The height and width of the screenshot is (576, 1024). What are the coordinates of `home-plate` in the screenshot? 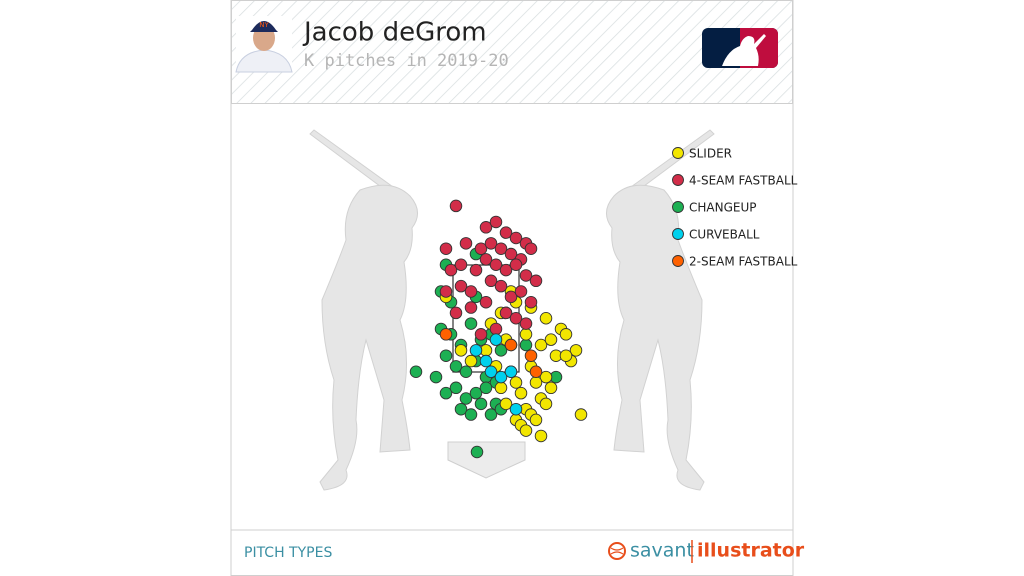 It's located at (486, 460).